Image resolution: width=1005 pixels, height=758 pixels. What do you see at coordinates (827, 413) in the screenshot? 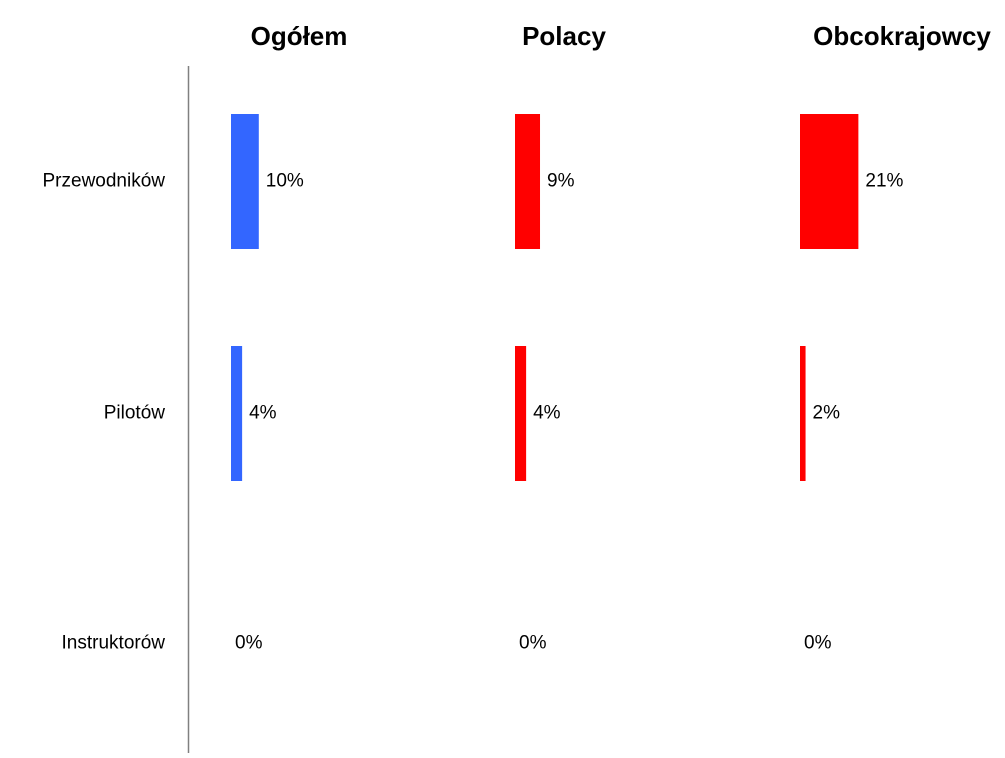
I see `data-label: 2%` at bounding box center [827, 413].